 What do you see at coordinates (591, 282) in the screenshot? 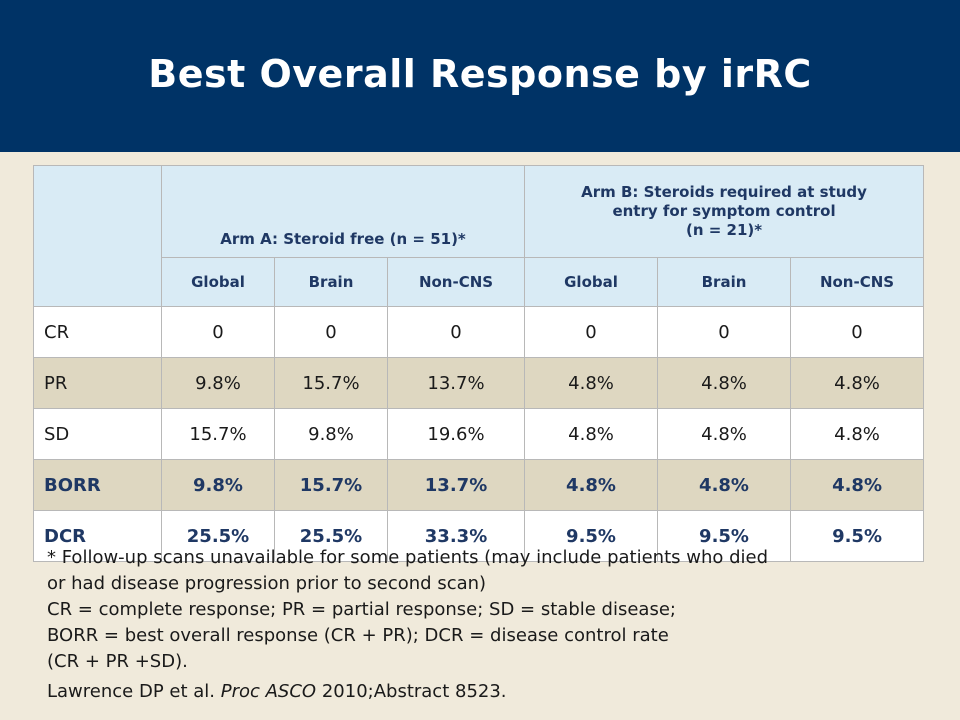
I see `column-header-arm-b-global: Global` at bounding box center [591, 282].